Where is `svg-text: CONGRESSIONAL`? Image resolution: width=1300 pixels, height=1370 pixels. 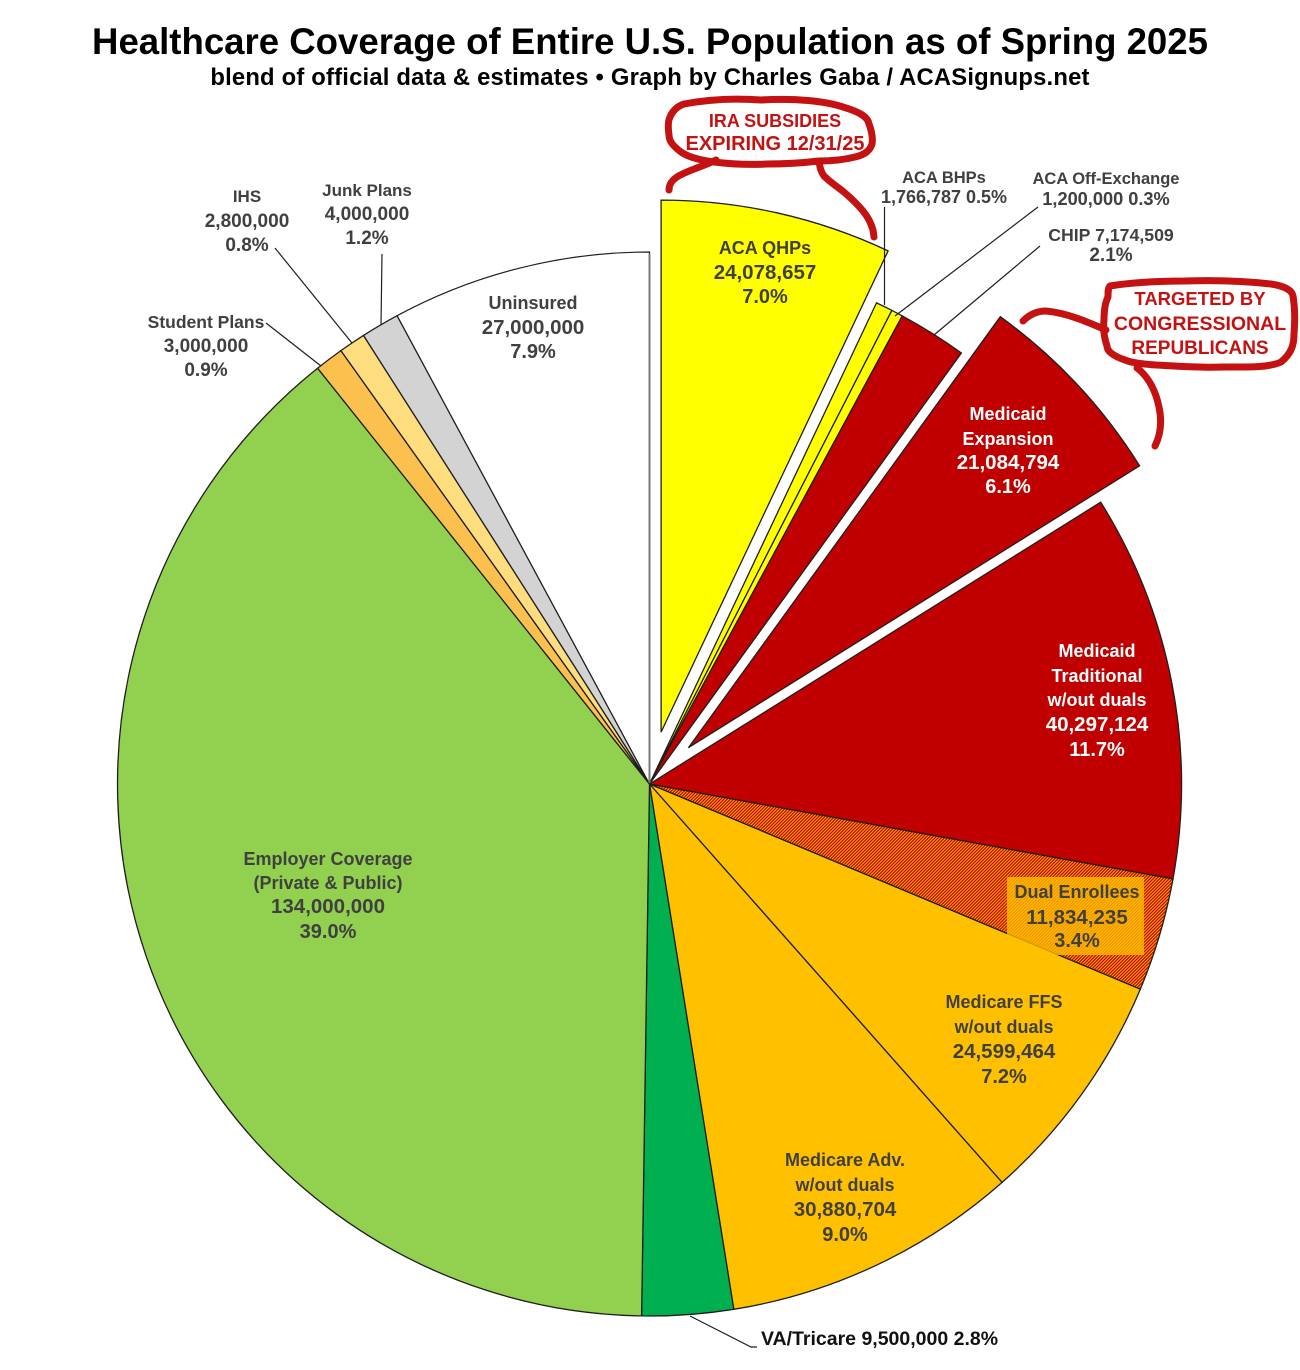 svg-text: CONGRESSIONAL is located at coordinates (1200, 324).